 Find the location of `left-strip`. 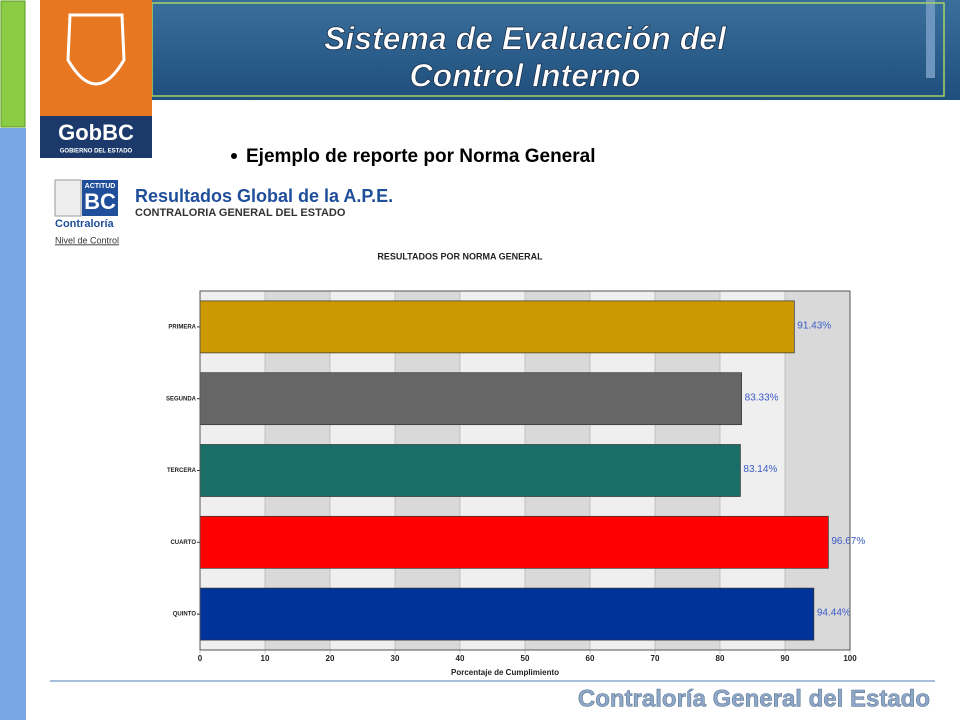

left-strip is located at coordinates (13, 424).